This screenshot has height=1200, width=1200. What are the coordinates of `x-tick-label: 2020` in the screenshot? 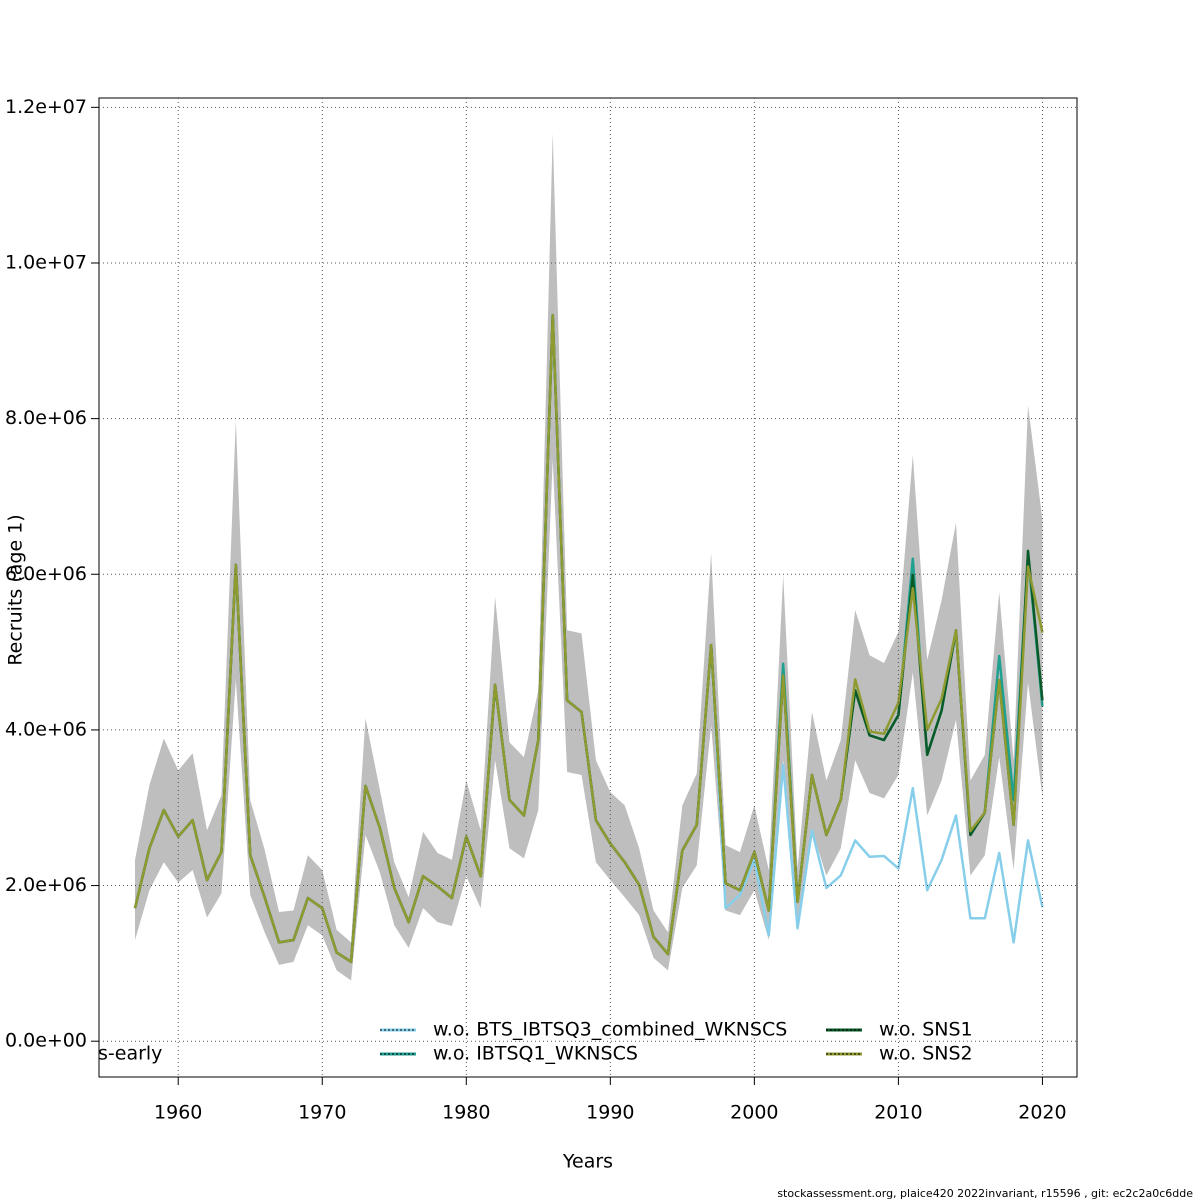 It's located at (1042, 1113).